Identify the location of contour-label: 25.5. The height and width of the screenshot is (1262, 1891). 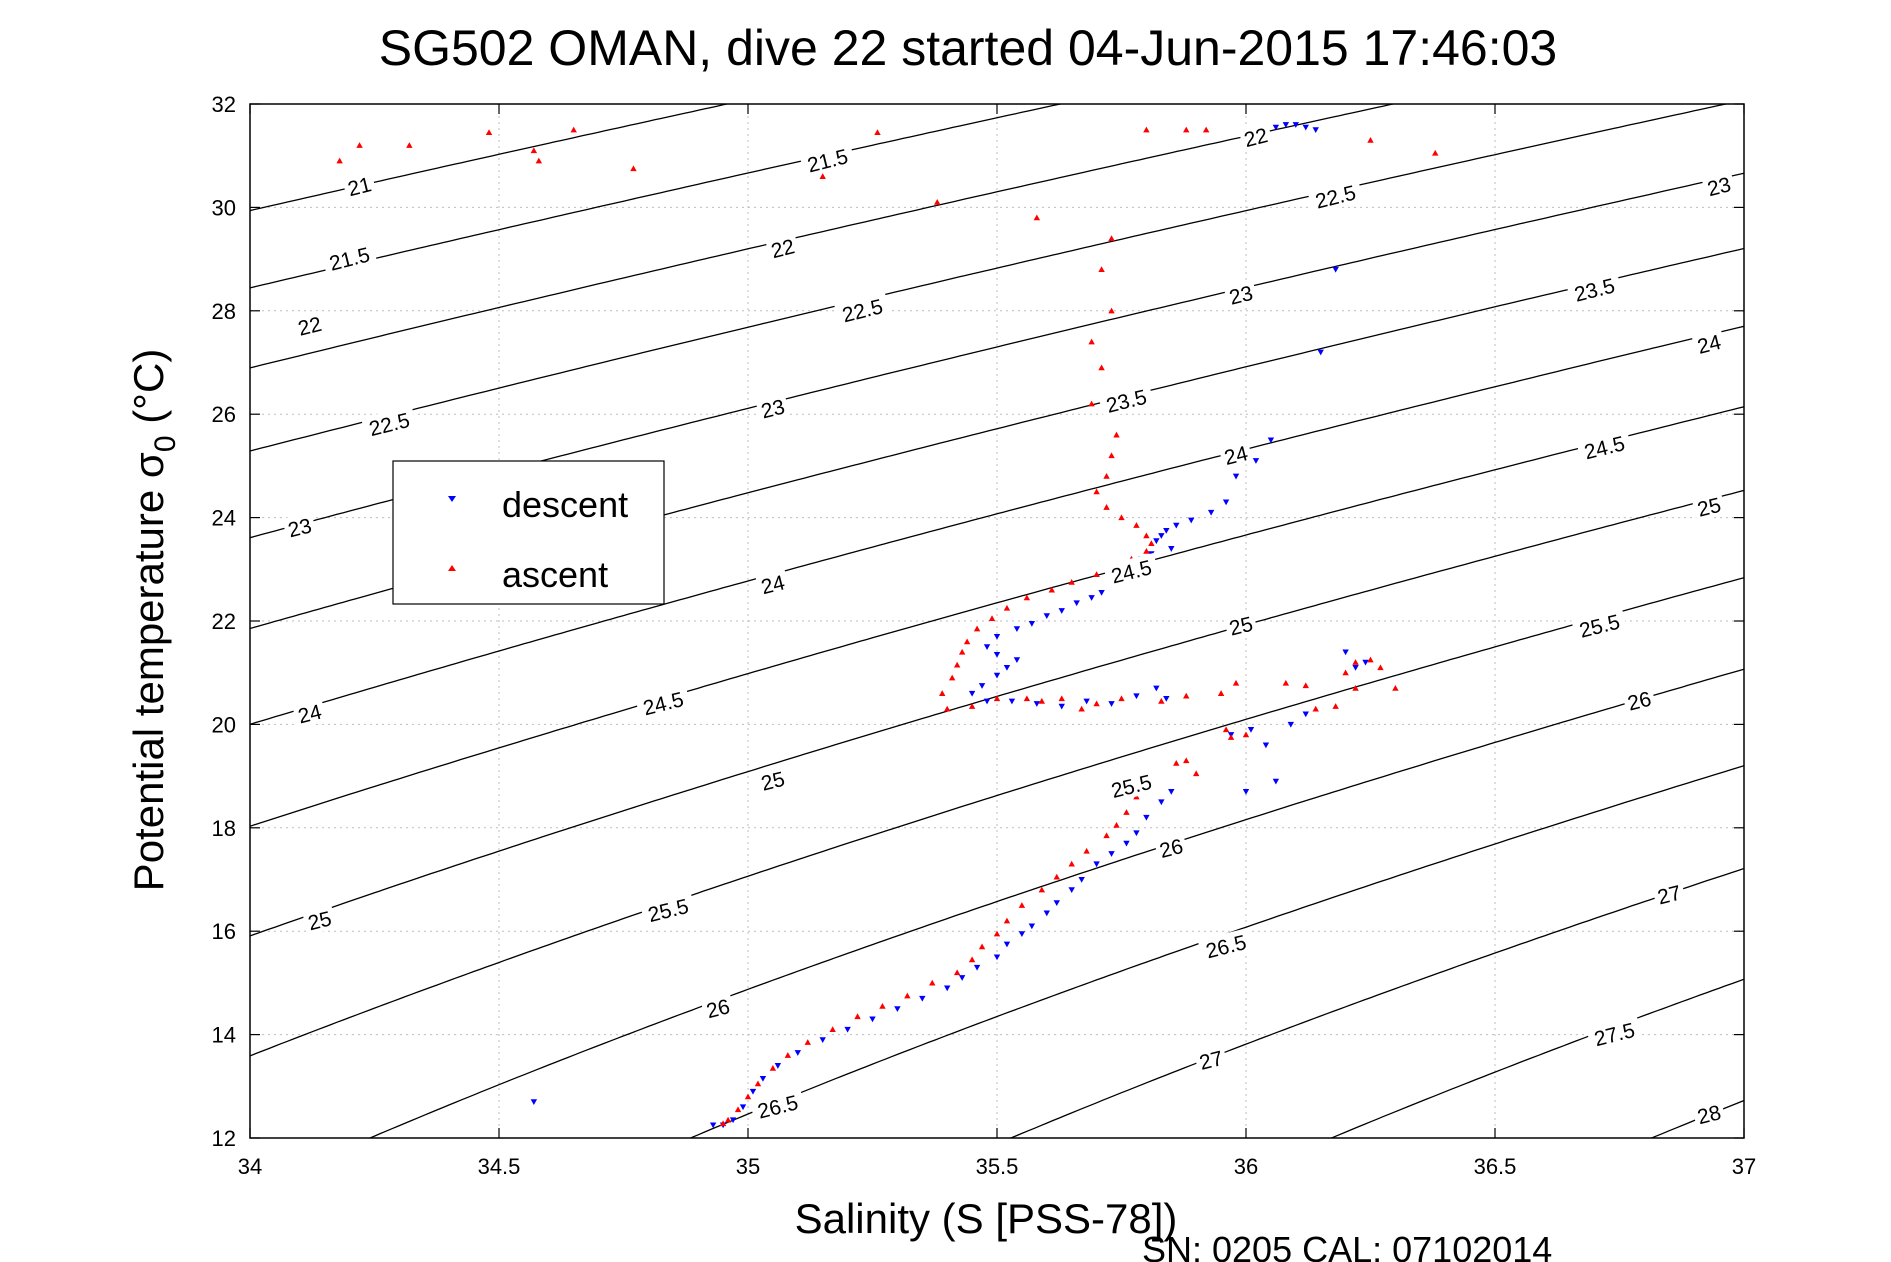
(668, 911).